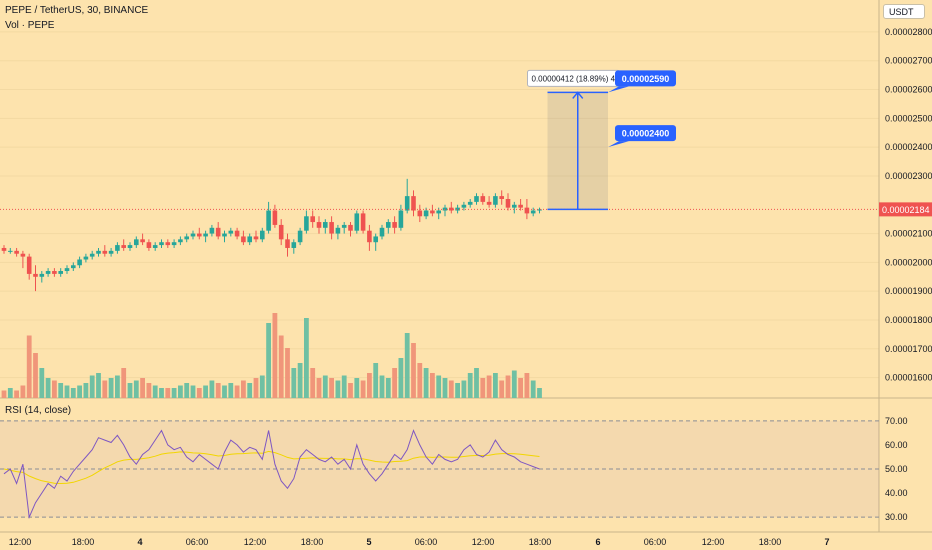 The image size is (932, 550). What do you see at coordinates (38, 410) in the screenshot?
I see `rsi-legend: RSI (14, close)` at bounding box center [38, 410].